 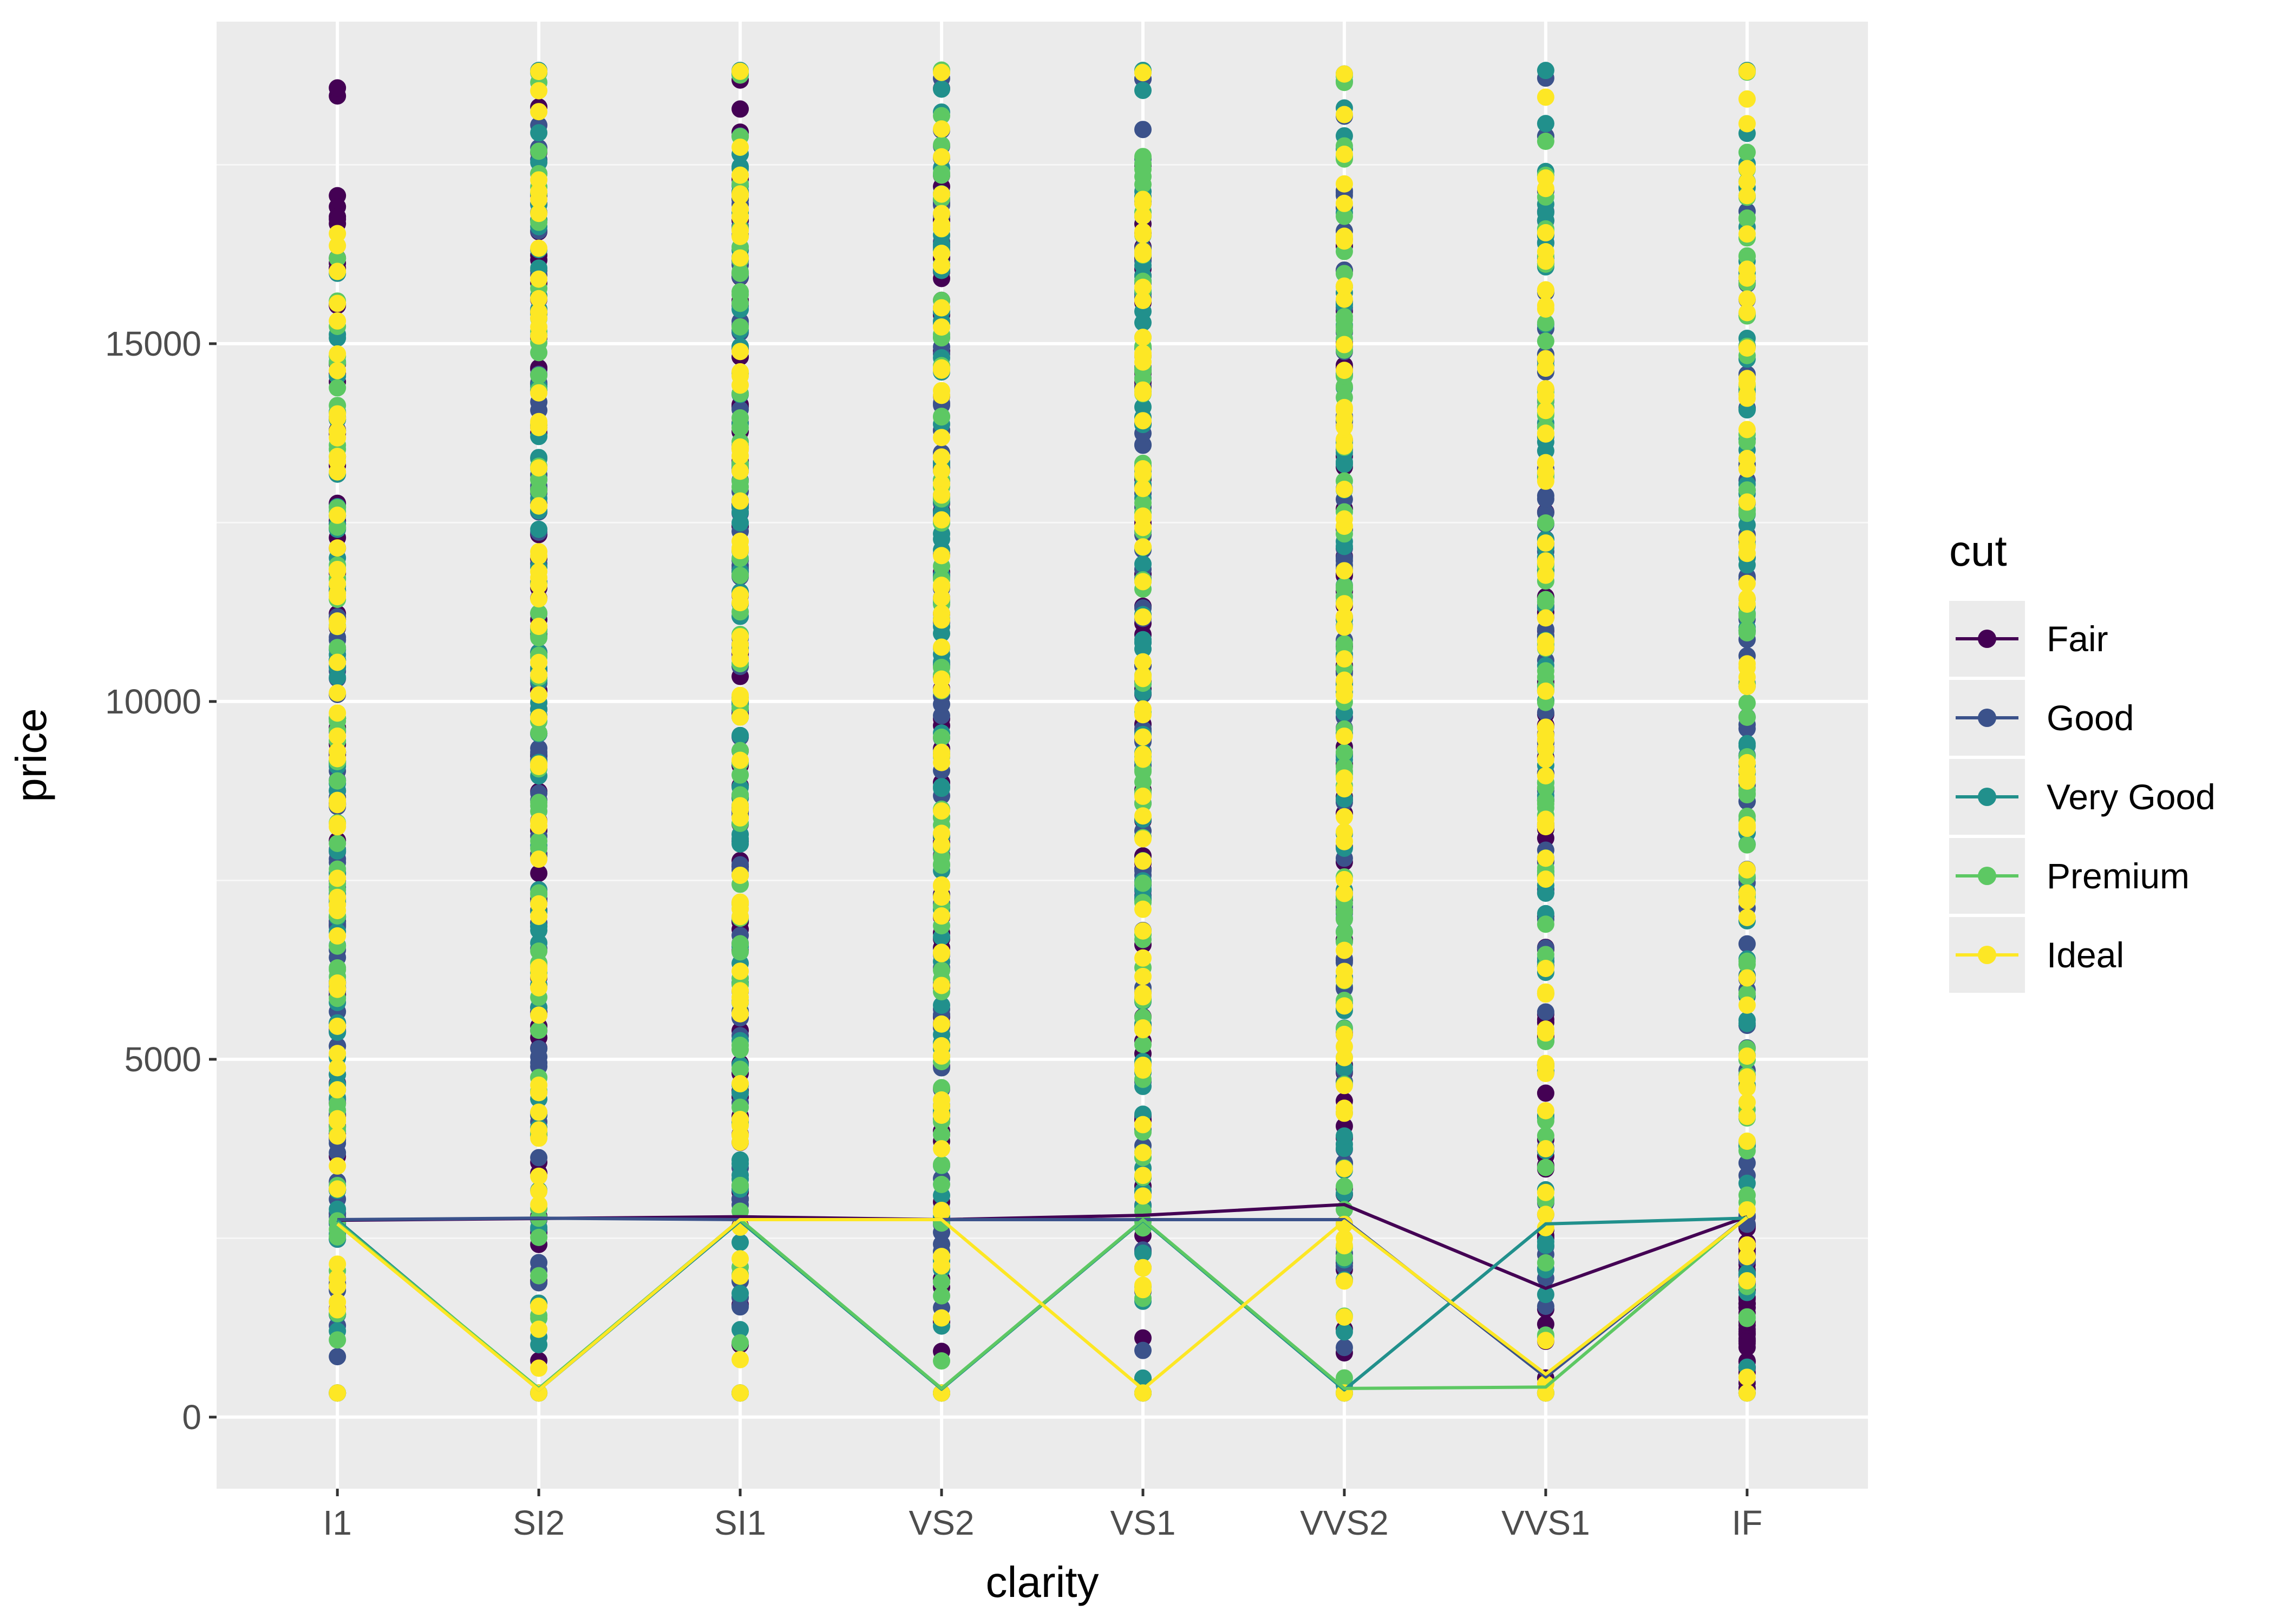 What do you see at coordinates (1042, 1515) in the screenshot?
I see `x-axis: I1 SI2 SI1 VS2 VS1 VVS2 VVS1 IF` at bounding box center [1042, 1515].